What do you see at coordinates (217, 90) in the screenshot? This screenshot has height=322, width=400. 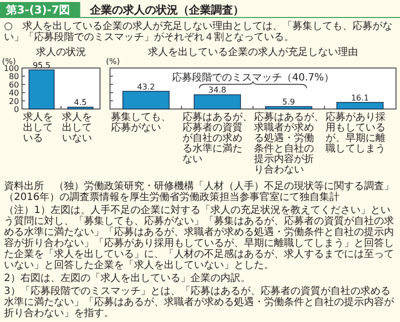 I see `data-label: 34.8` at bounding box center [217, 90].